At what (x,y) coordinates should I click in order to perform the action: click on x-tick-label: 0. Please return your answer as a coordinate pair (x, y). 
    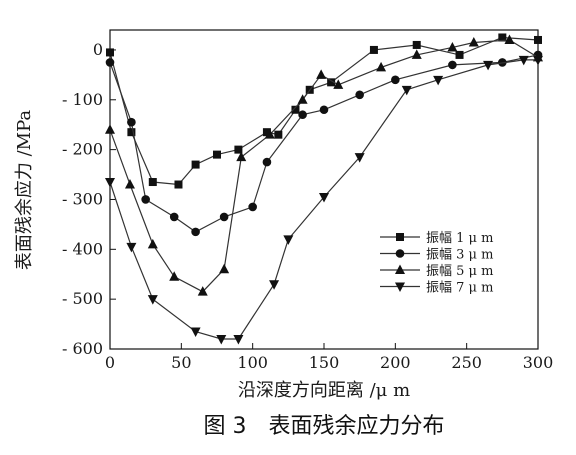
    Looking at the image, I should click on (110, 362).